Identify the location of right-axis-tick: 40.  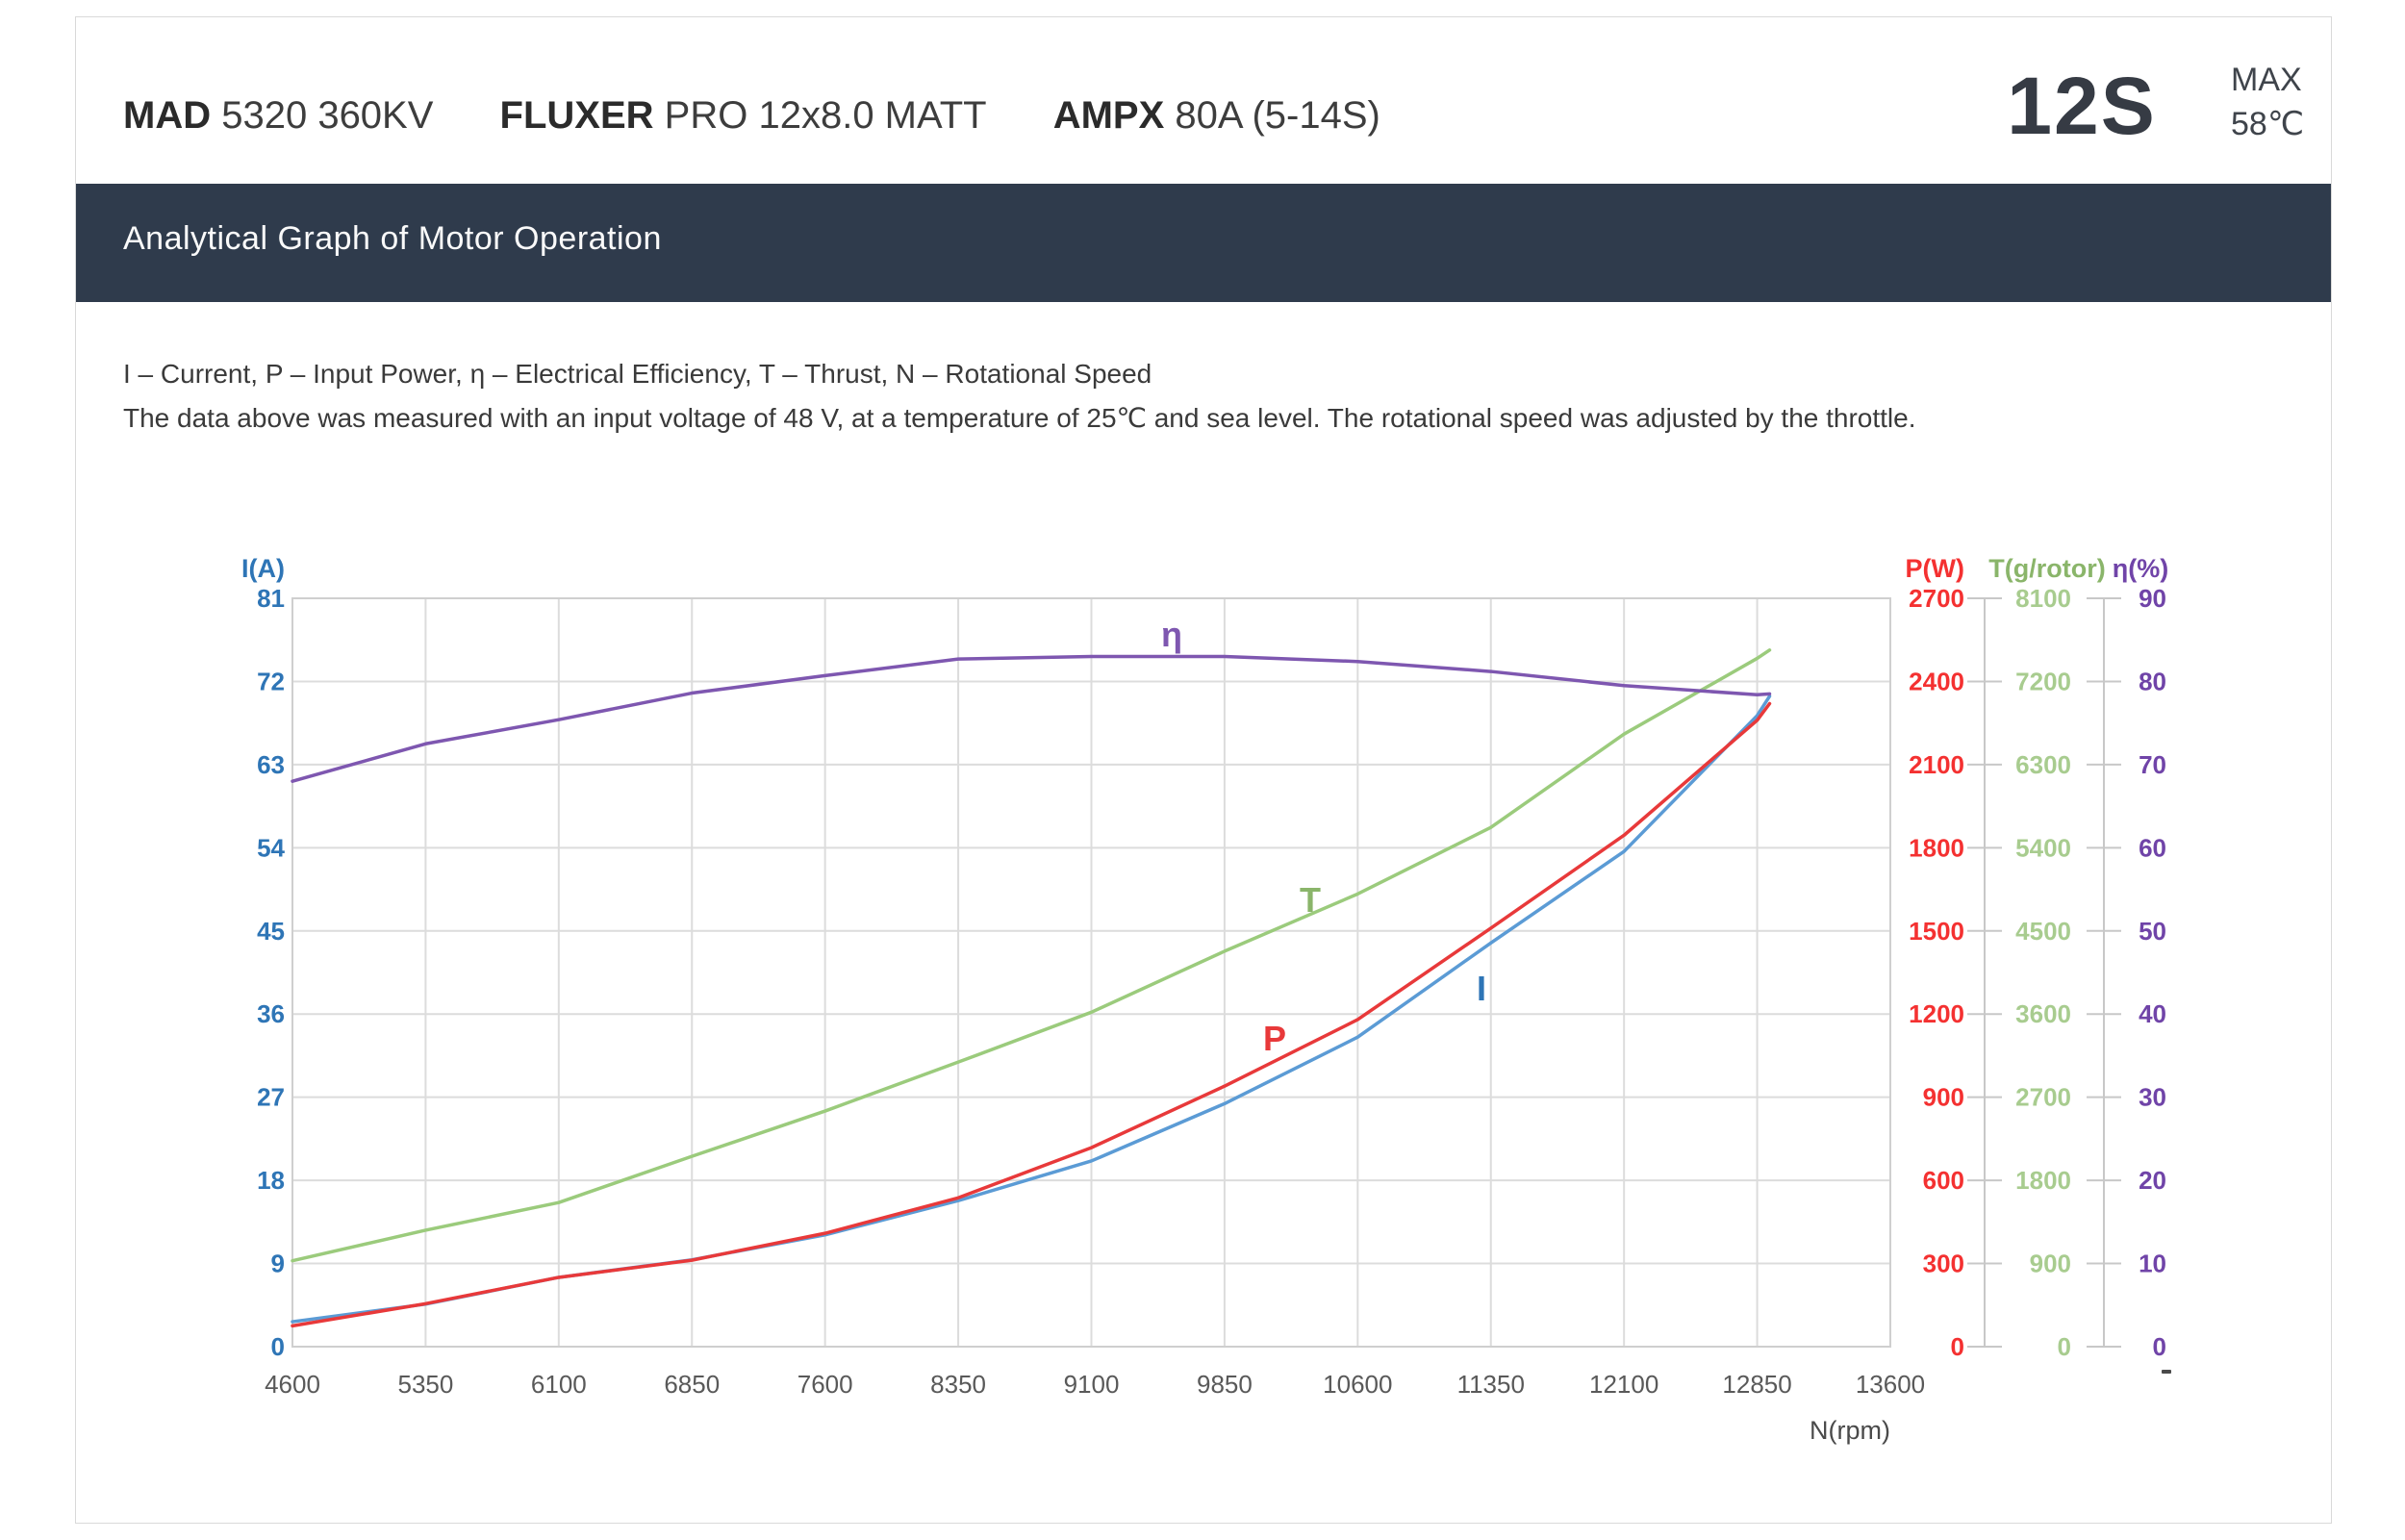
(2152, 1013).